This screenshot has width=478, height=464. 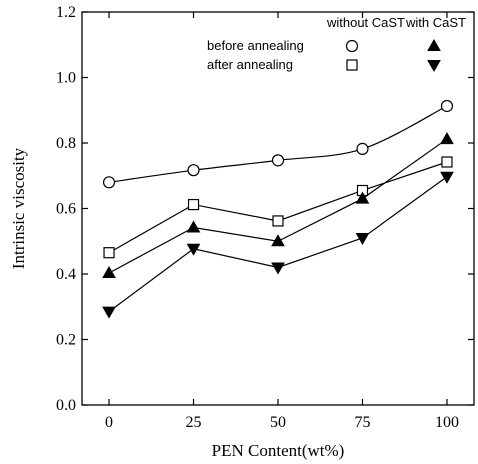 What do you see at coordinates (194, 422) in the screenshot?
I see `x-tick-label: 25` at bounding box center [194, 422].